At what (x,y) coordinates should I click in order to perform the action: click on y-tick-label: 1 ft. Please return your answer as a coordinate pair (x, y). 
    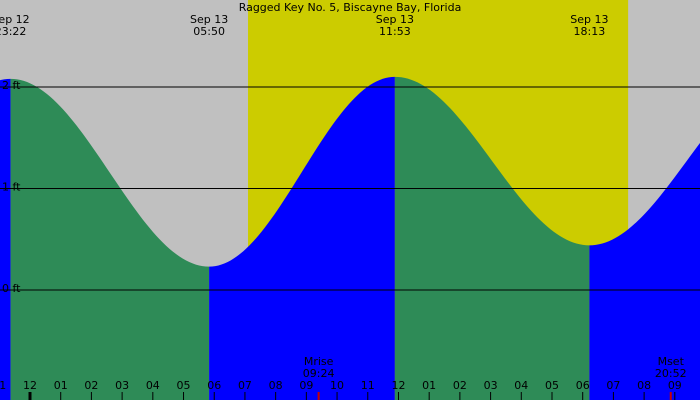
    Looking at the image, I should click on (11, 186).